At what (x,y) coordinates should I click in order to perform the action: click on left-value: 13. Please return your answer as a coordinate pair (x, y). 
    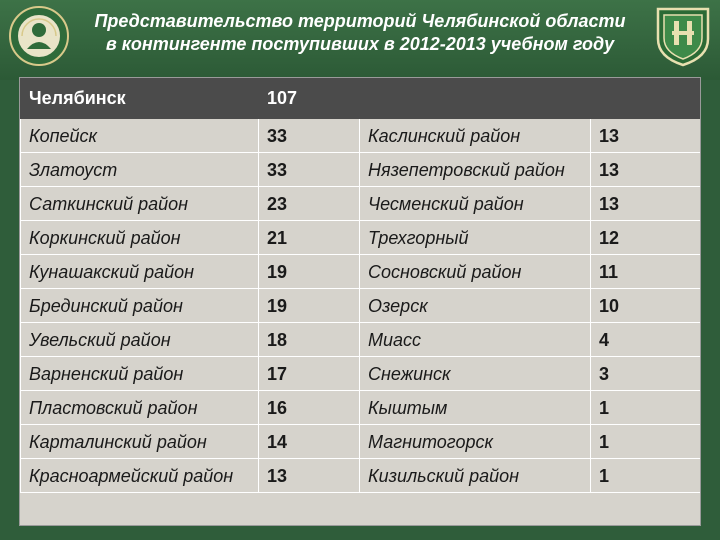
    Looking at the image, I should click on (309, 475).